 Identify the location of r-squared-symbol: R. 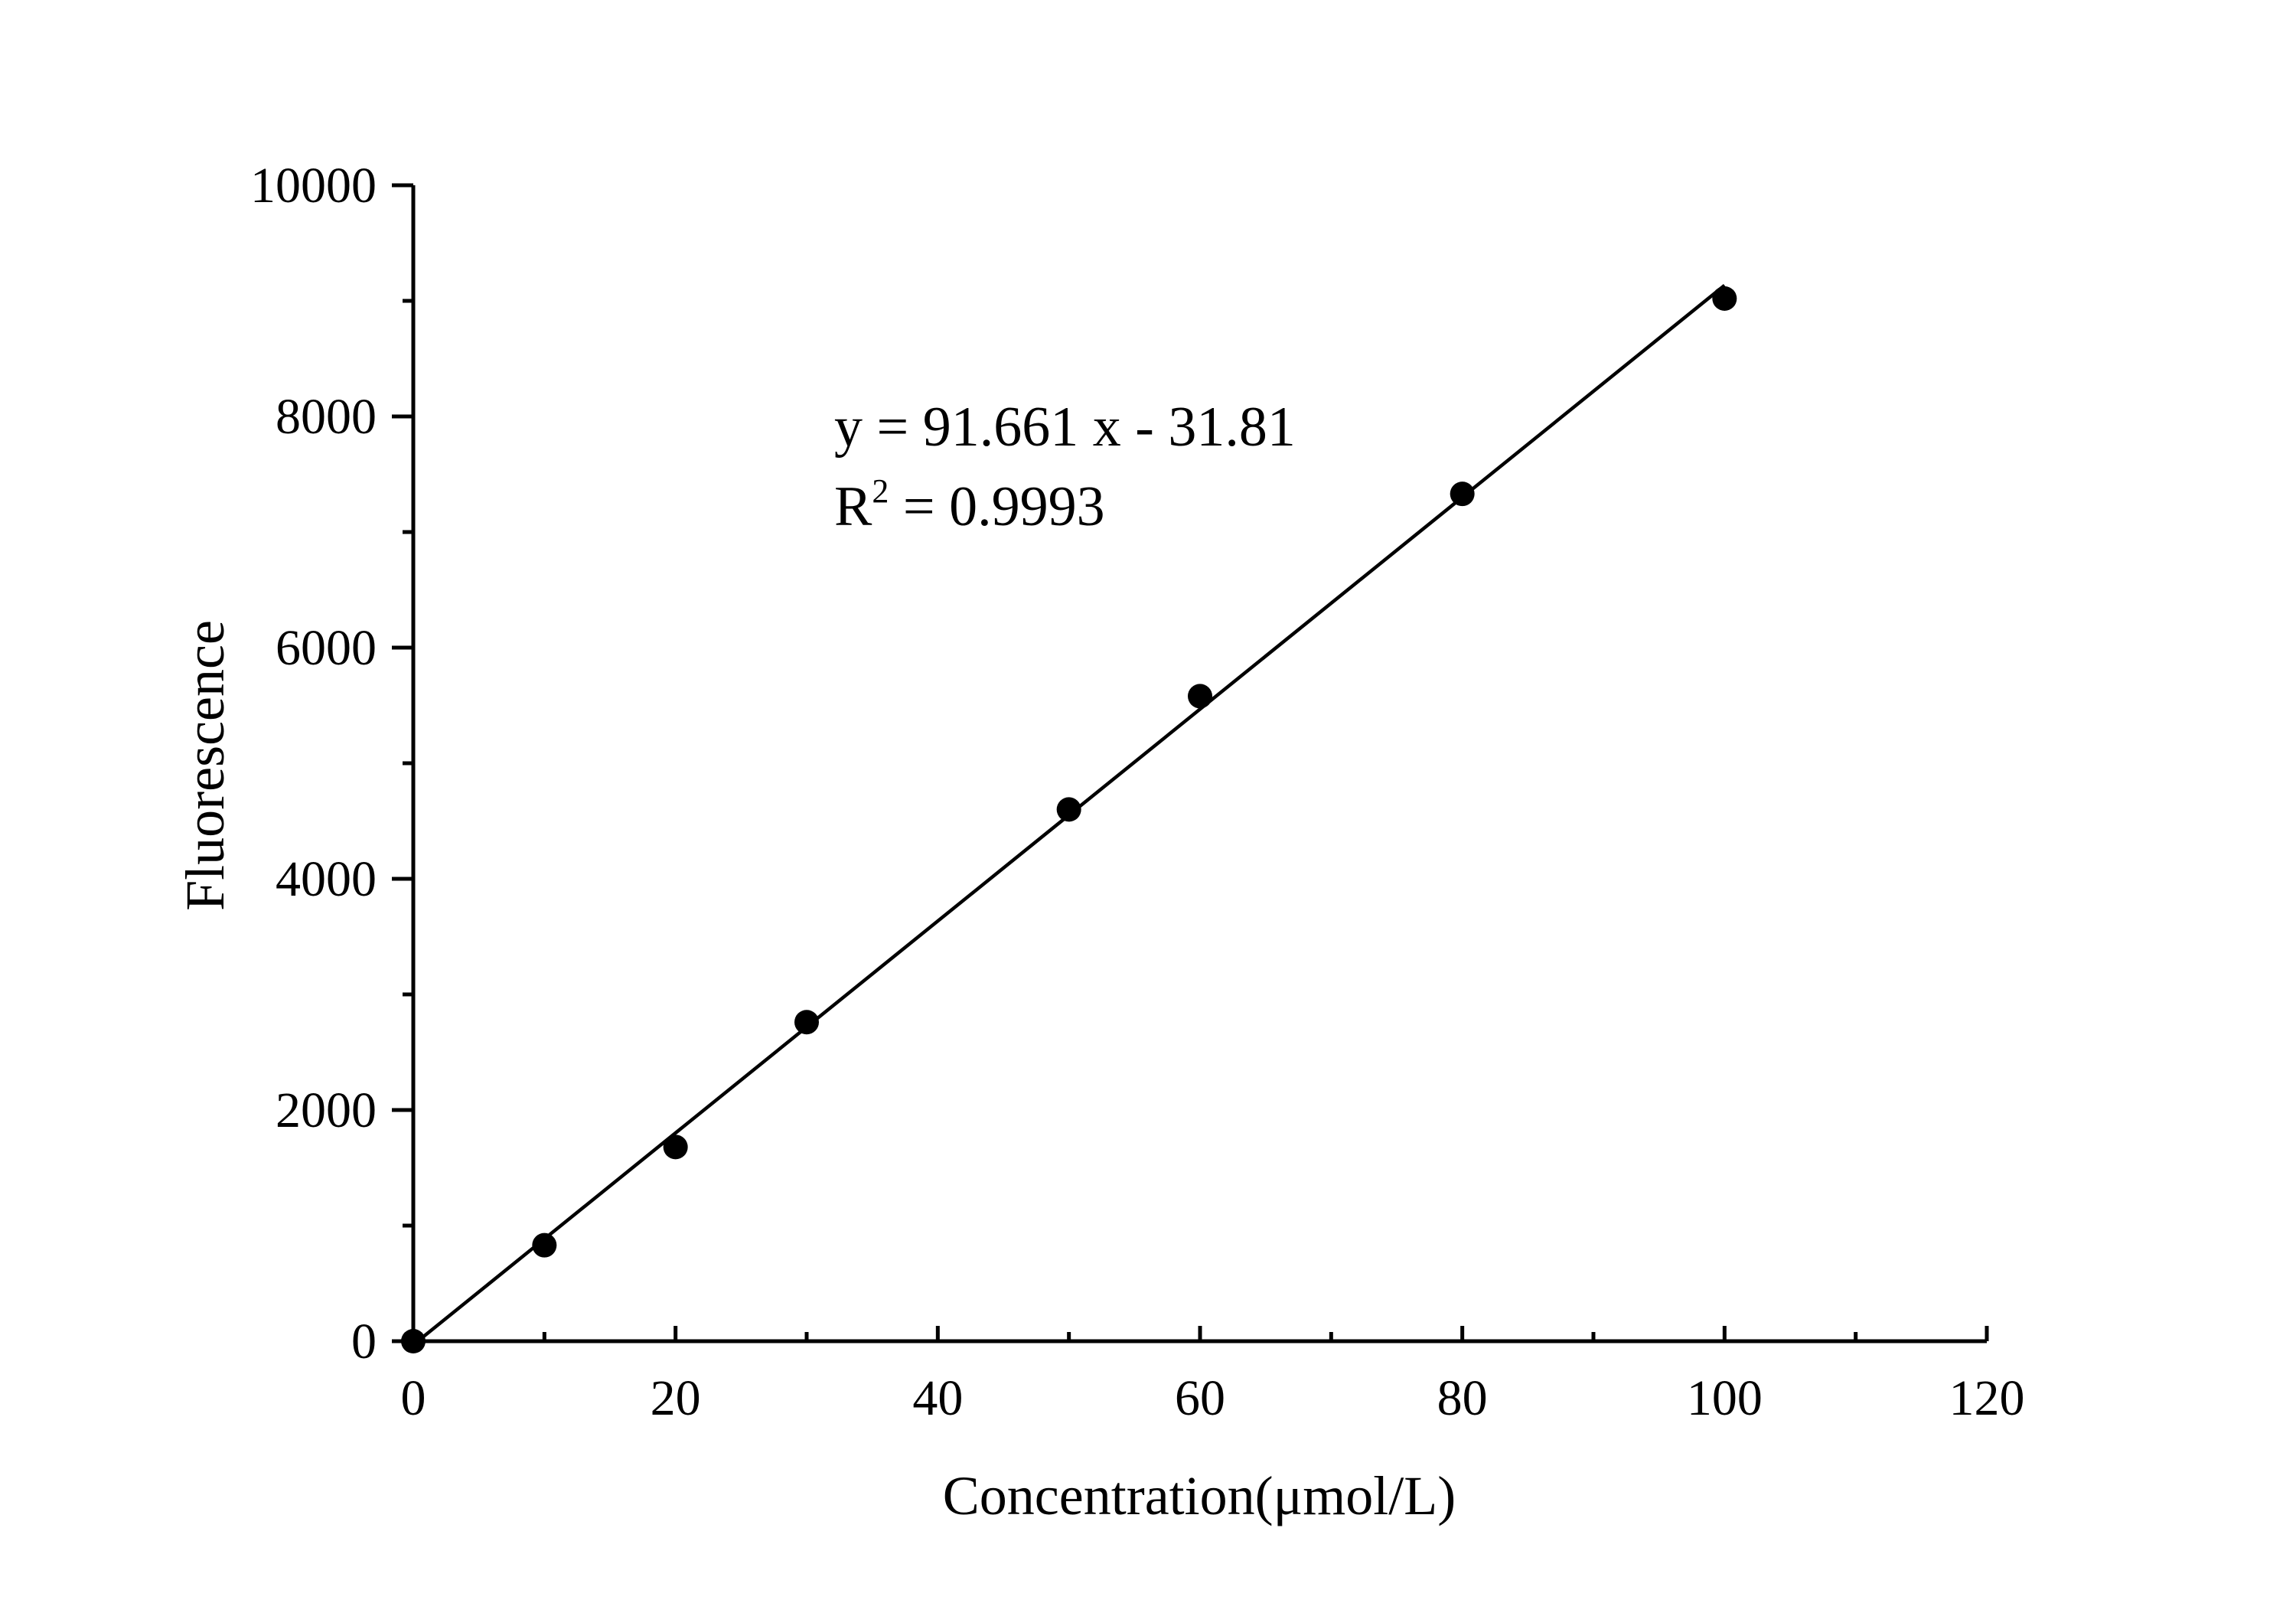
(853, 506).